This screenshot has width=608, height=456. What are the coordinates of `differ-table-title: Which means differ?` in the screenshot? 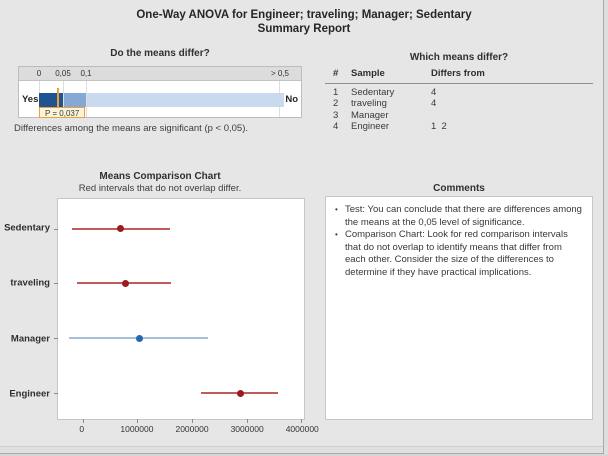 It's located at (459, 57).